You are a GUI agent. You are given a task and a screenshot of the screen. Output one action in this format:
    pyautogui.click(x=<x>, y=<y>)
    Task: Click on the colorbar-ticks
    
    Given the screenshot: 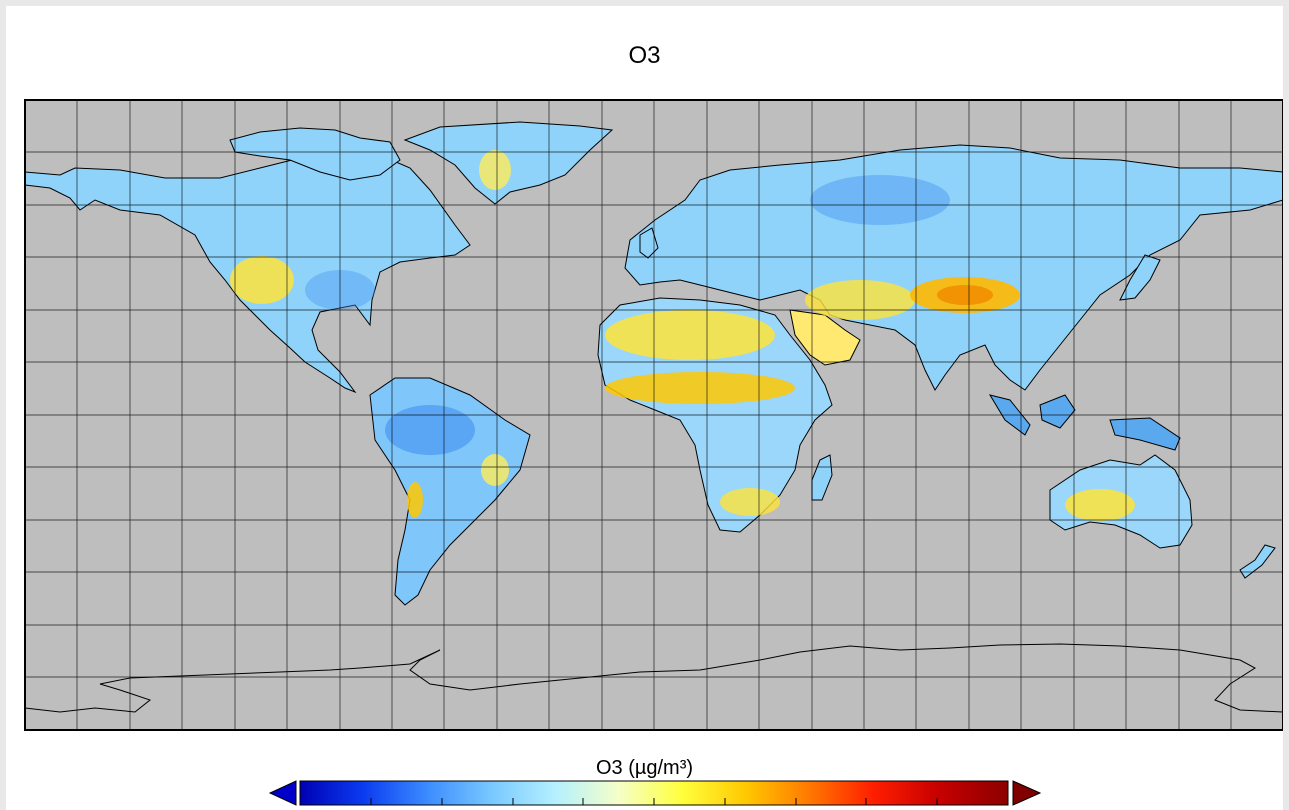 What is the action you would take?
    pyautogui.click(x=654, y=801)
    